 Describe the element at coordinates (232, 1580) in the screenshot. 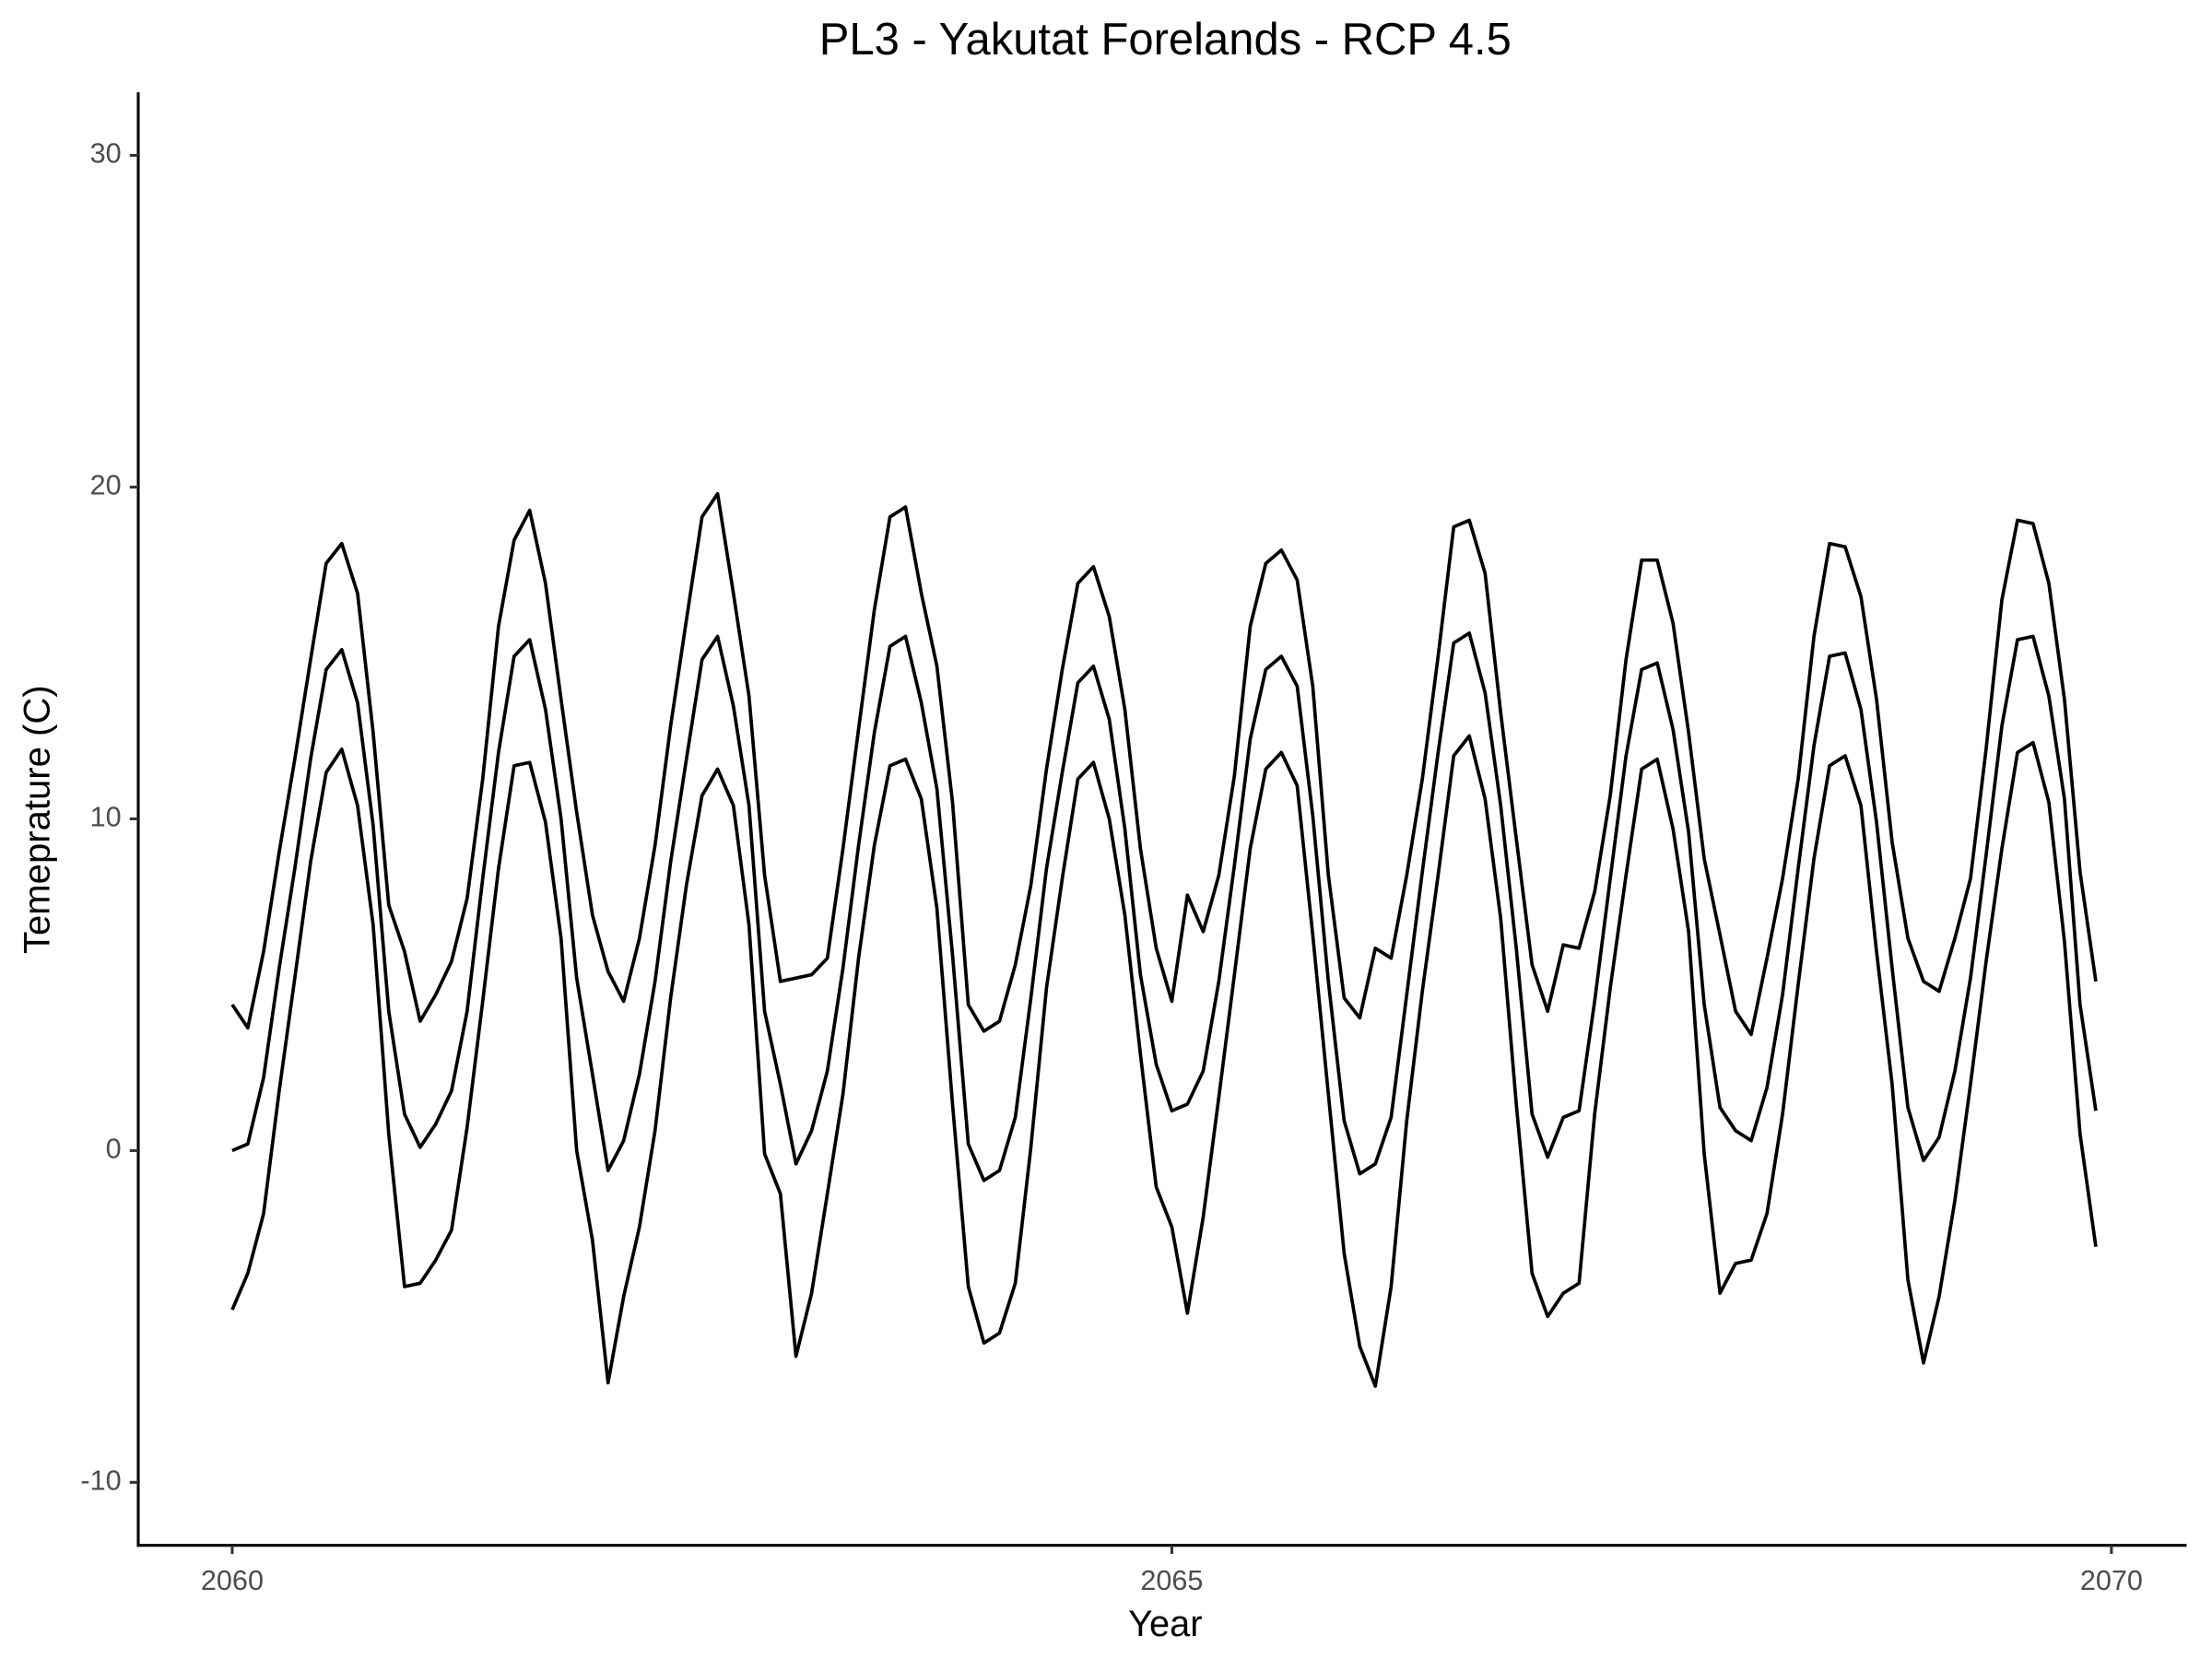

I see `x-tick-label: 2060` at that location.